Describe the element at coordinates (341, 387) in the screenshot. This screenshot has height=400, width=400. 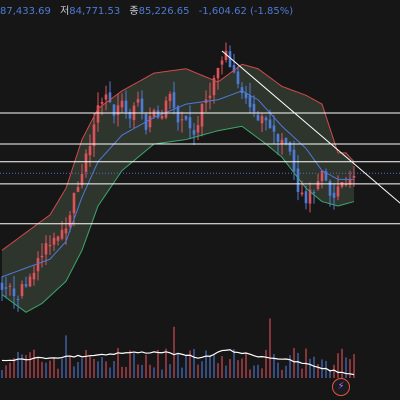
I see `lightning-bolt-icon: ⚡` at that location.